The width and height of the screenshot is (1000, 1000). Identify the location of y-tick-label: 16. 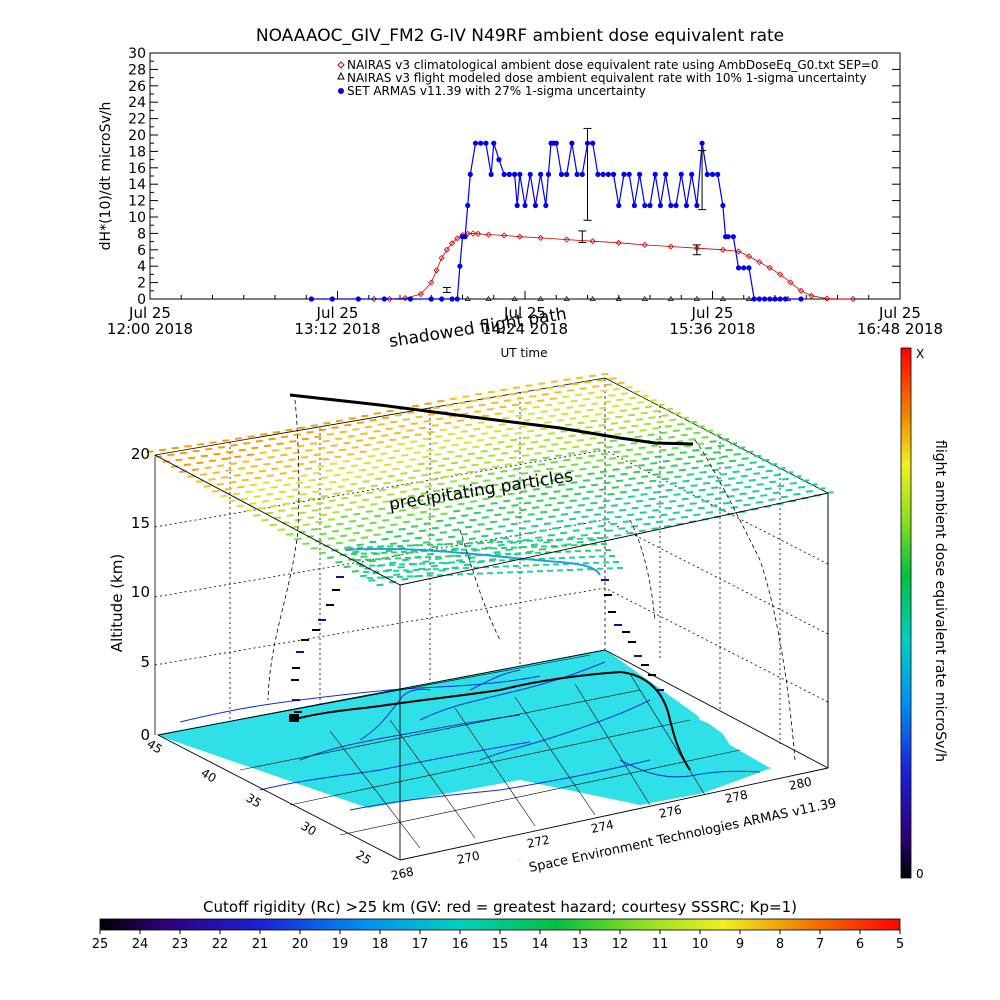
(137, 169).